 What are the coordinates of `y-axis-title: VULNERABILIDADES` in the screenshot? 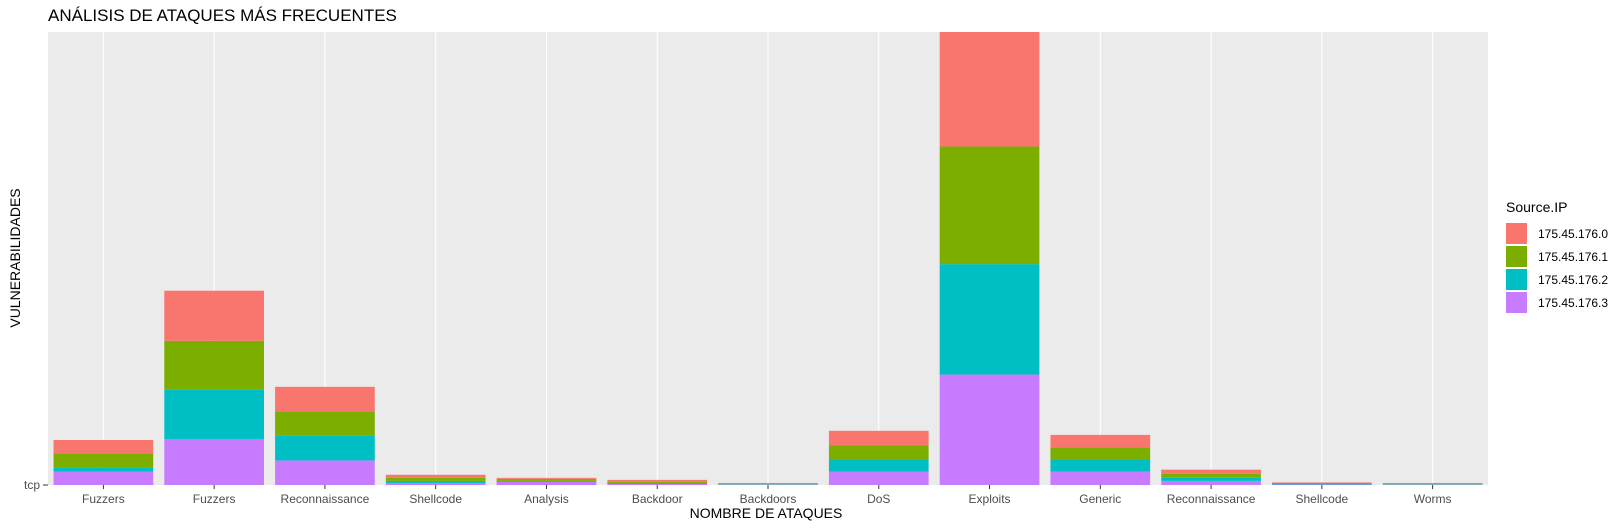 It's located at (15, 257).